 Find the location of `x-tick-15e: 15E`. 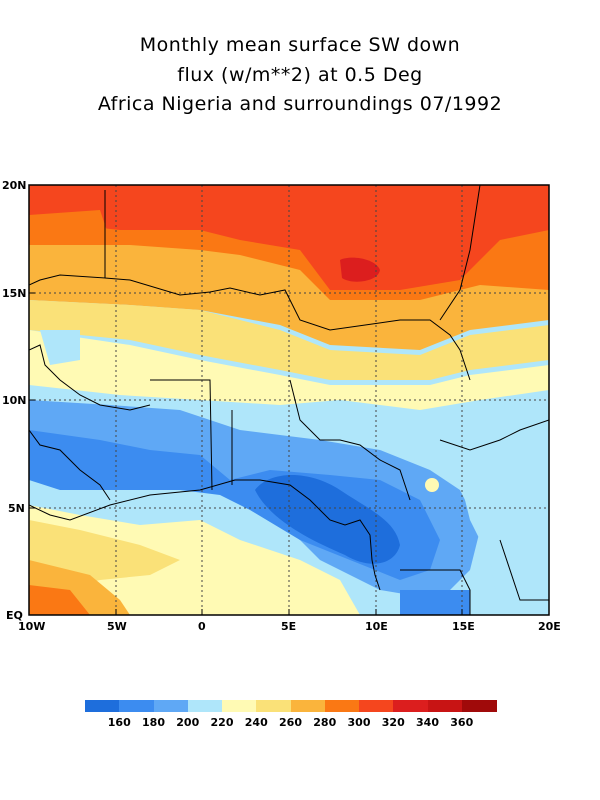

x-tick-15e: 15E is located at coordinates (463, 626).